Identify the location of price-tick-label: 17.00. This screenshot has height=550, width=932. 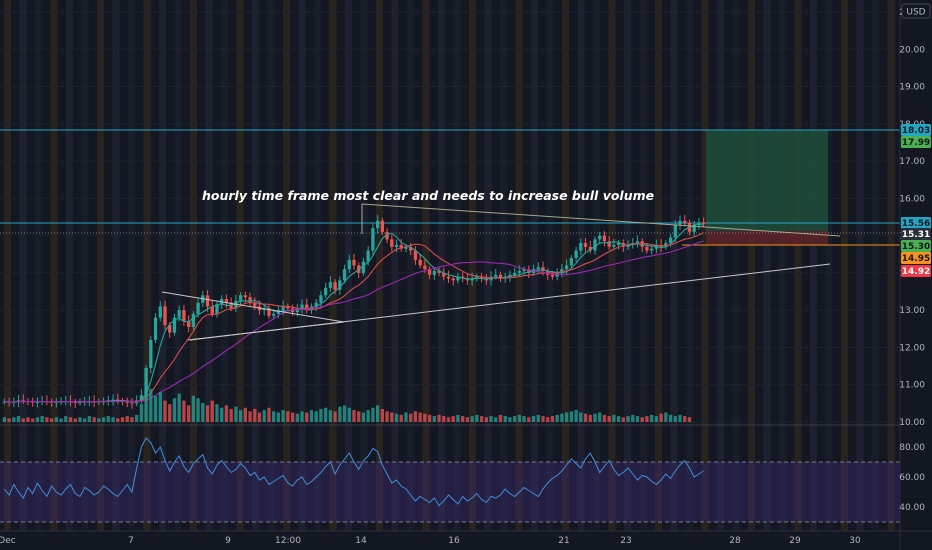
(912, 162).